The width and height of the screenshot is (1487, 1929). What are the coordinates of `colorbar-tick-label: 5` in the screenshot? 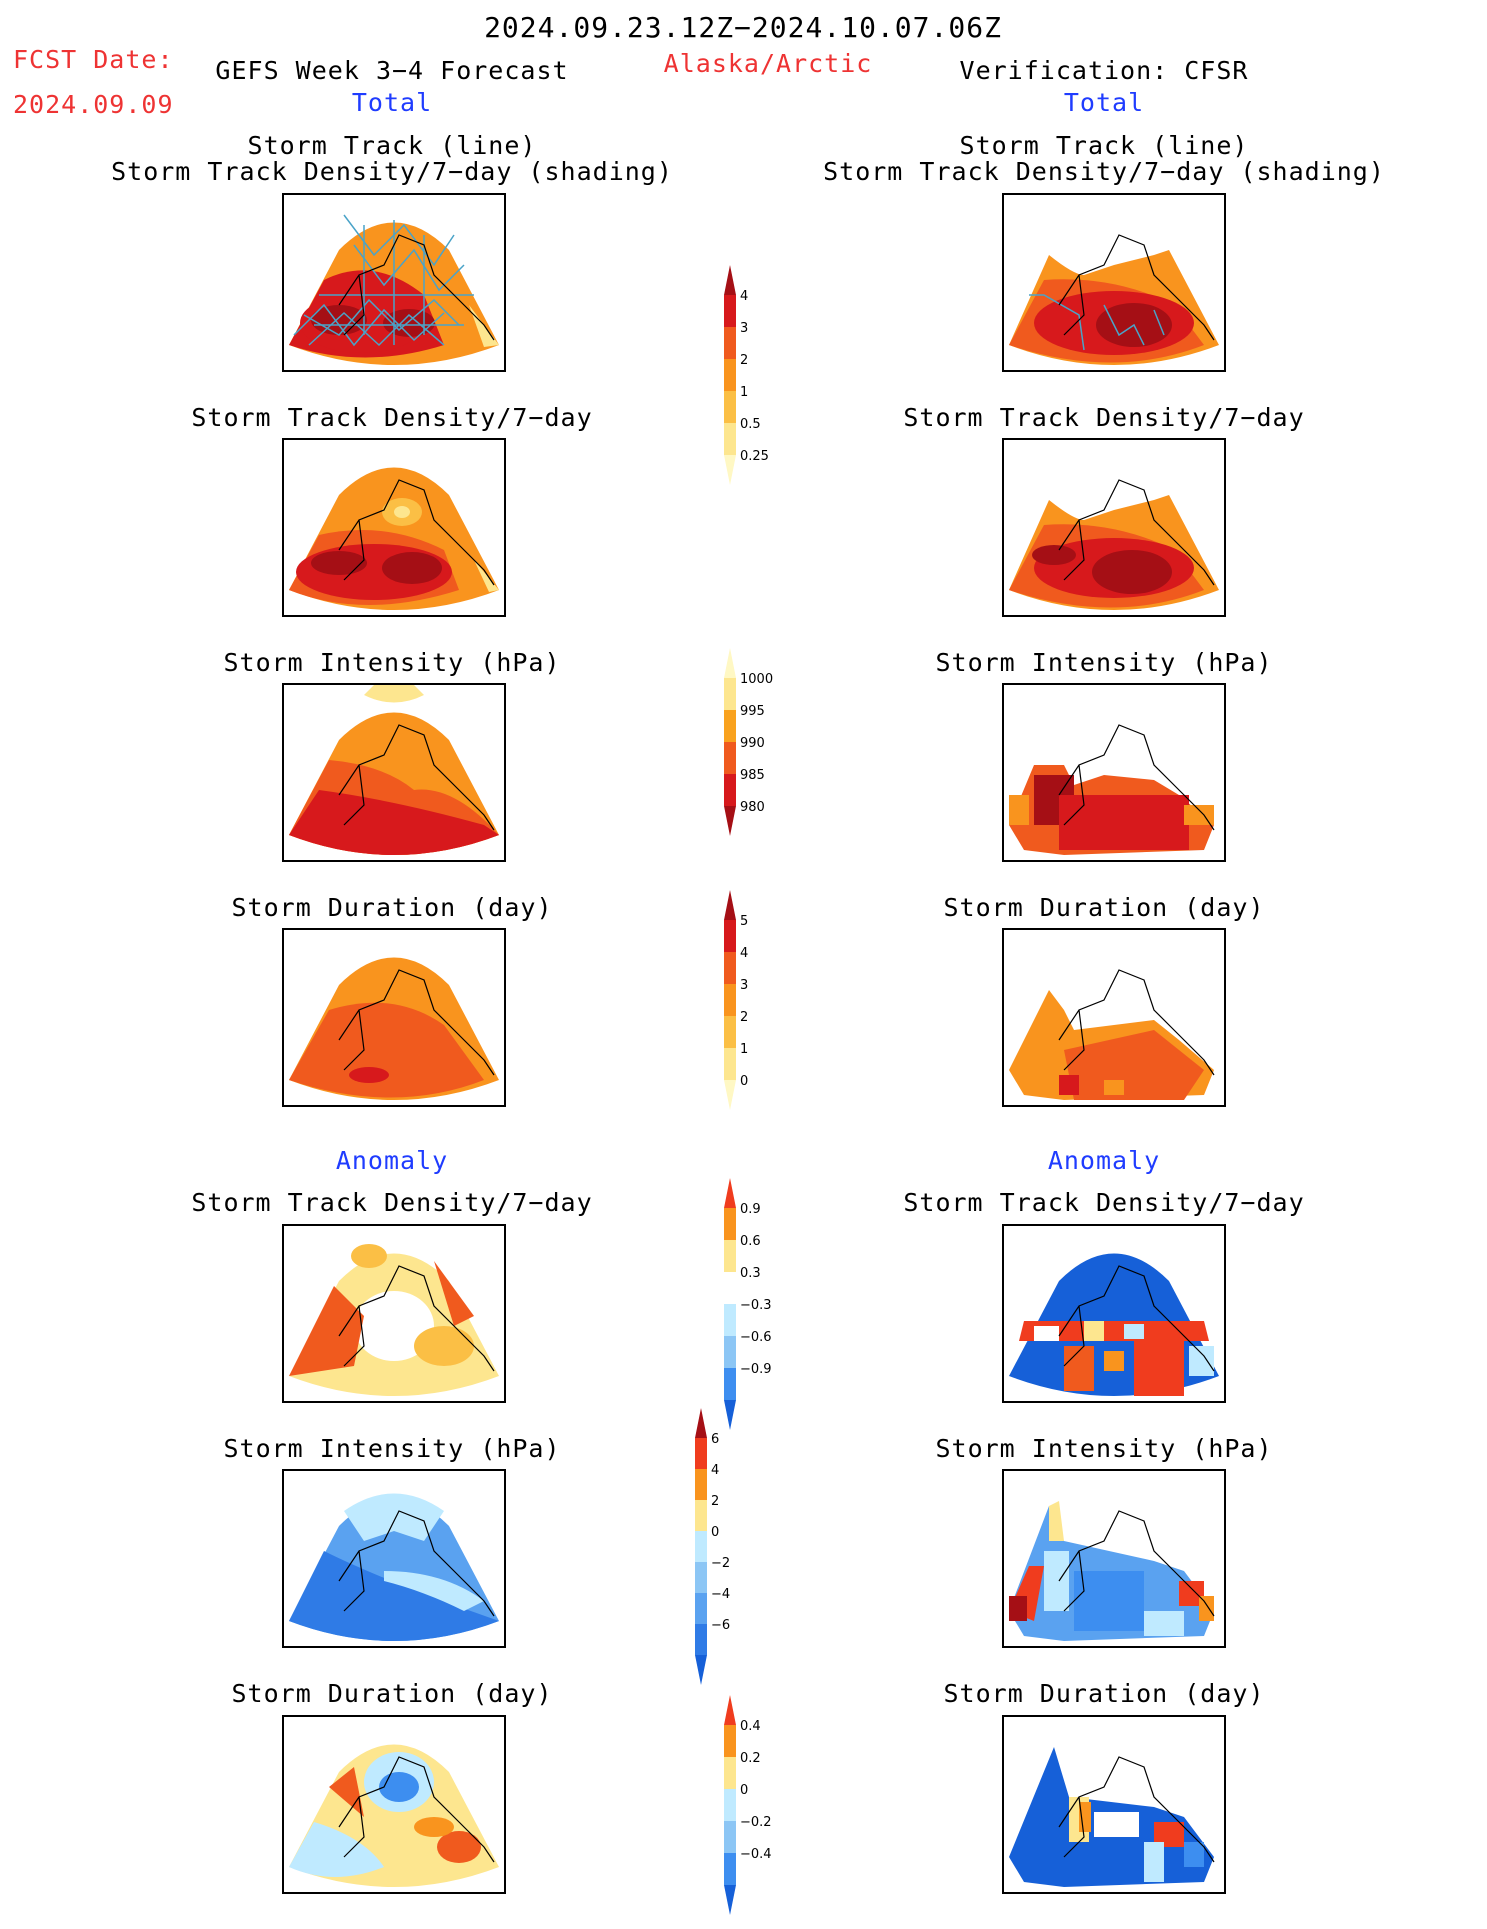 It's located at (744, 921).